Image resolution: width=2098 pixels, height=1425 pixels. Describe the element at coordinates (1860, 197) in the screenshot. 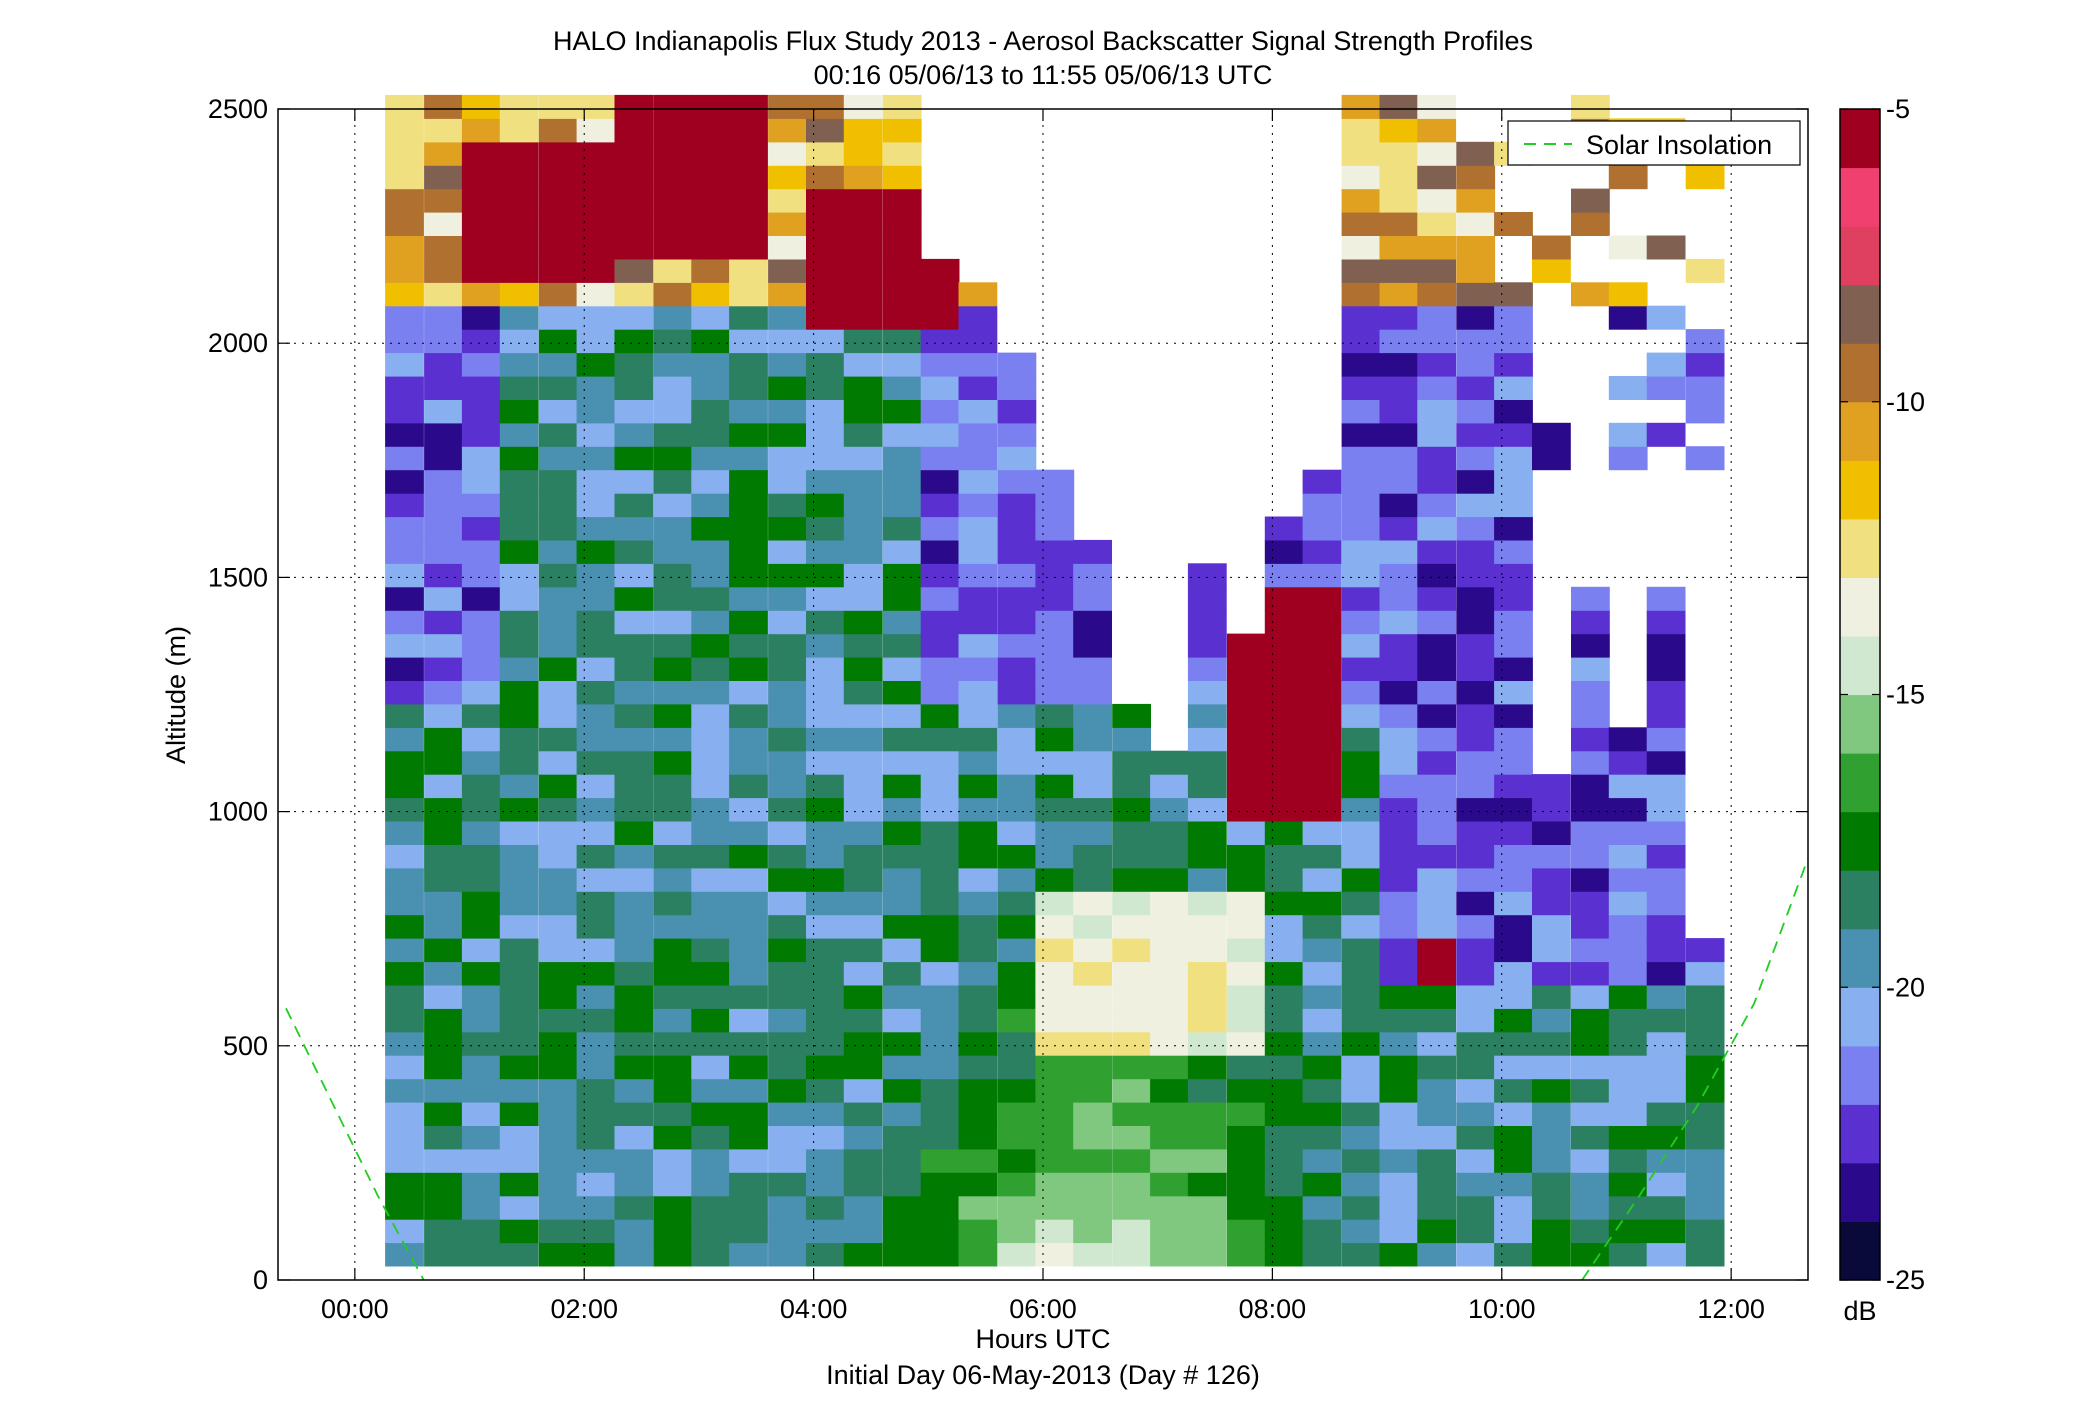

I see `colorbar-segment` at that location.